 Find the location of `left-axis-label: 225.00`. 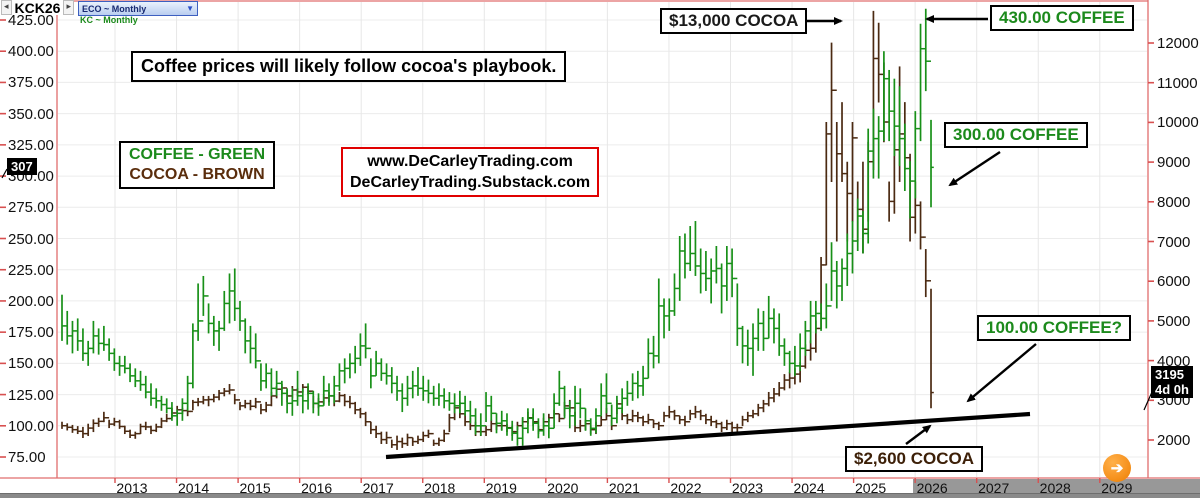

left-axis-label: 225.00 is located at coordinates (31, 270).